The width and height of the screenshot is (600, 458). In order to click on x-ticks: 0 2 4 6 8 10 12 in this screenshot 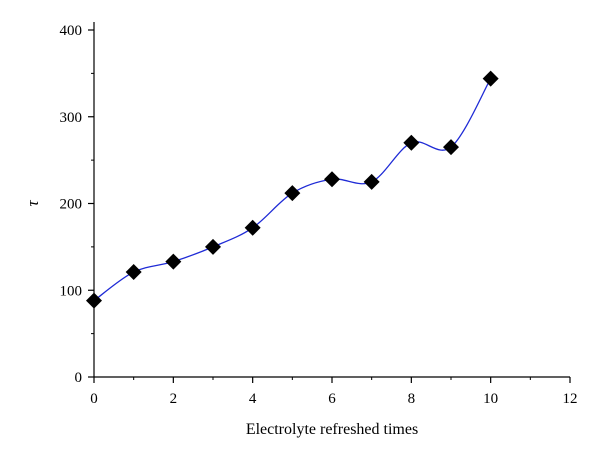, I will do `click(334, 392)`.